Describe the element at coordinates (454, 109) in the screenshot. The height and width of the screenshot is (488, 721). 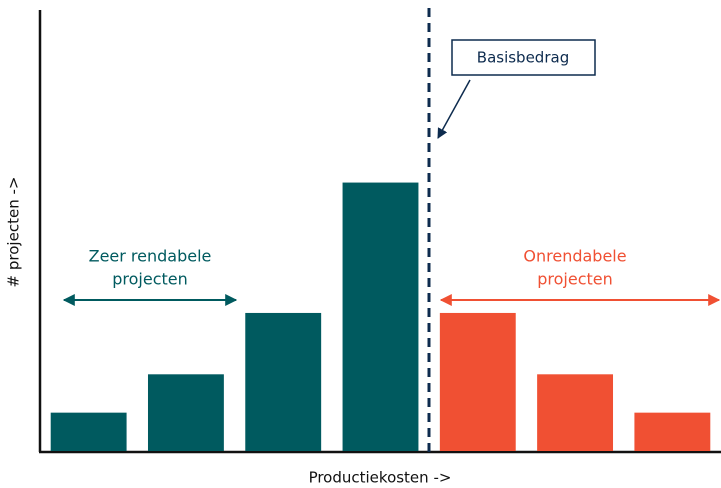
I see `annotation-arrow` at that location.